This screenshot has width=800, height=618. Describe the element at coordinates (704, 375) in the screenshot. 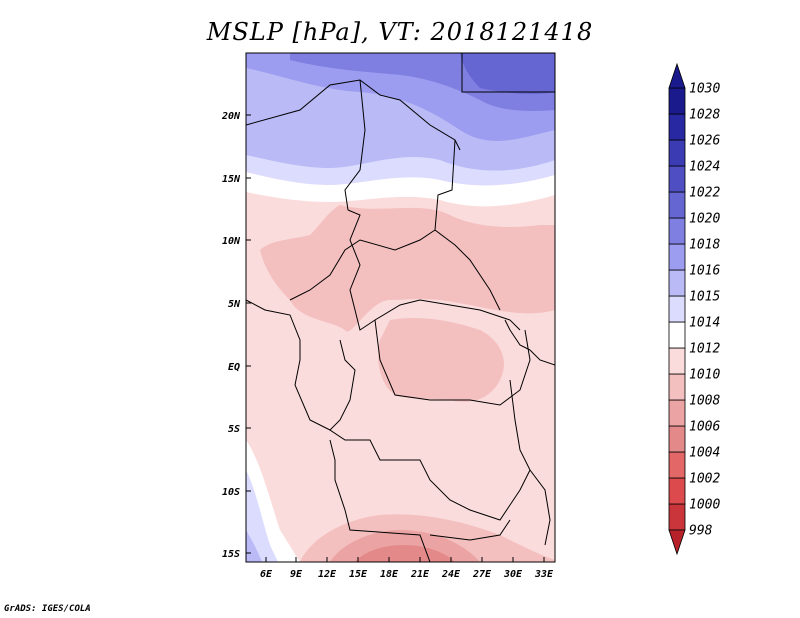

I see `colorbar-label: 1010` at that location.